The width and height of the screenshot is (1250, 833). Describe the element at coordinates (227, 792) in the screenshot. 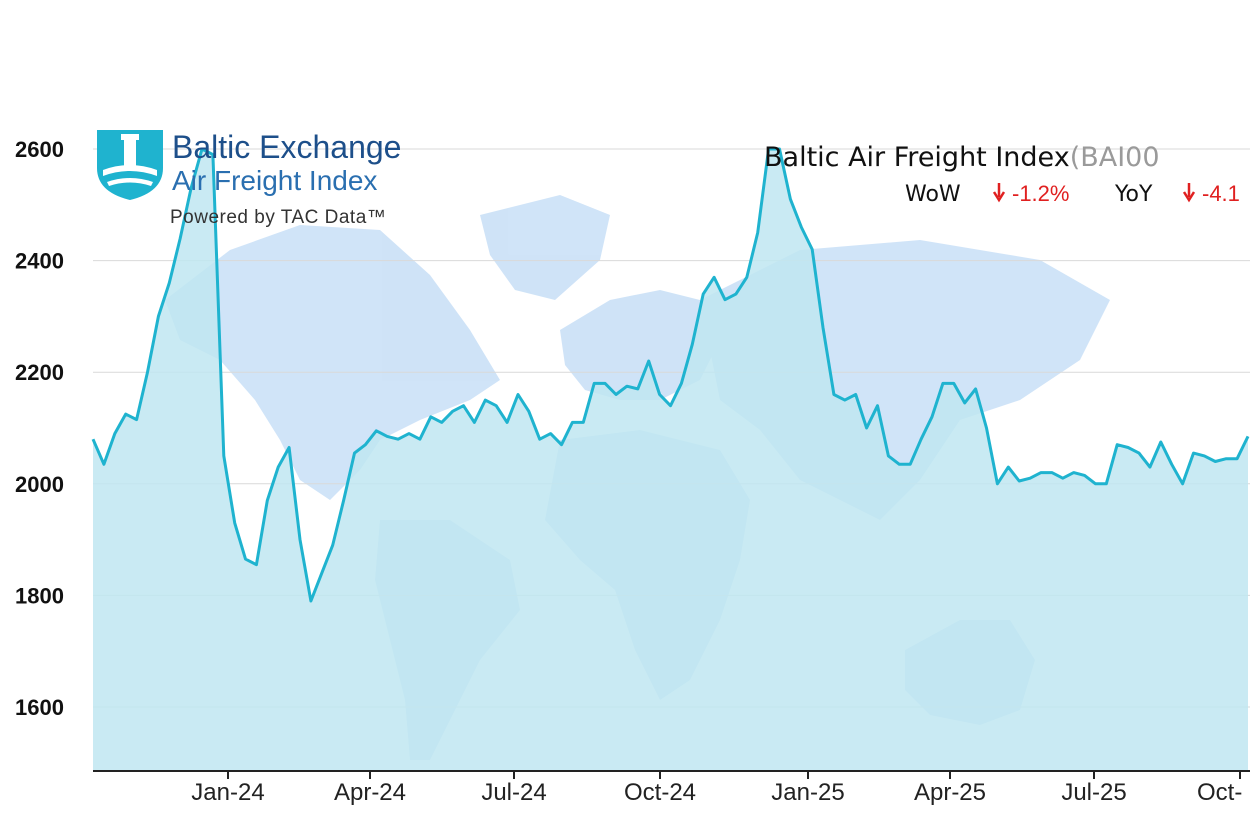

I see `x-tick-label: Jan-24` at that location.